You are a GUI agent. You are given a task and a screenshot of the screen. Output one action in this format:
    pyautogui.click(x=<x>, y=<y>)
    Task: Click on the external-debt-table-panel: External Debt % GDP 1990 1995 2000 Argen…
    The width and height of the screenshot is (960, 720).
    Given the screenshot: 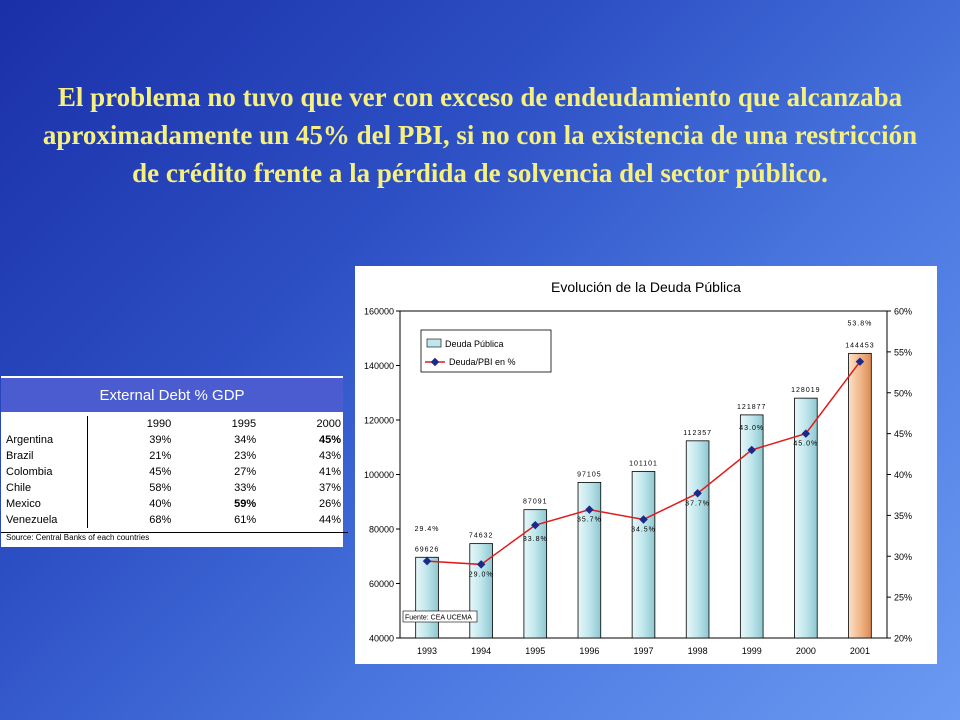 What is the action you would take?
    pyautogui.click(x=174, y=461)
    